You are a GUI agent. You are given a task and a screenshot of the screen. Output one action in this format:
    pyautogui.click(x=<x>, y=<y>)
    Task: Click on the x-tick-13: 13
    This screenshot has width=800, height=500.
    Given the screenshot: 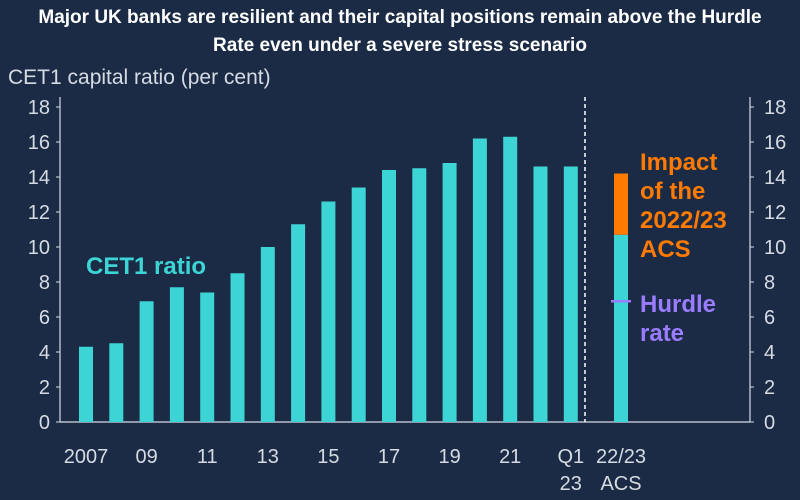 What is the action you would take?
    pyautogui.click(x=268, y=457)
    